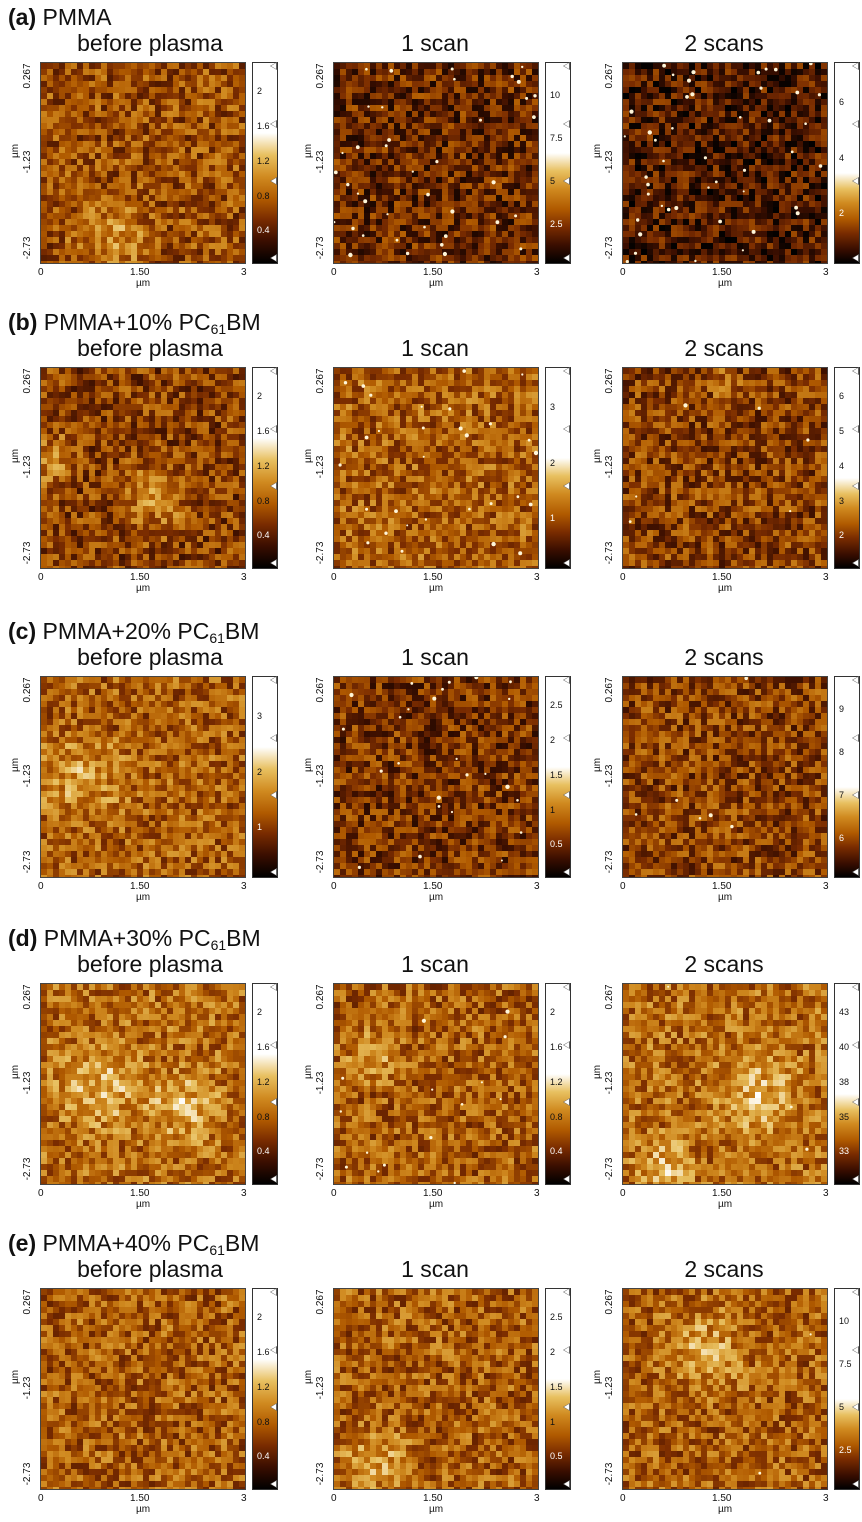 Image resolution: width=862 pixels, height=1522 pixels. Describe the element at coordinates (435, 348) in the screenshot. I see `panel-title: 1 scan` at that location.